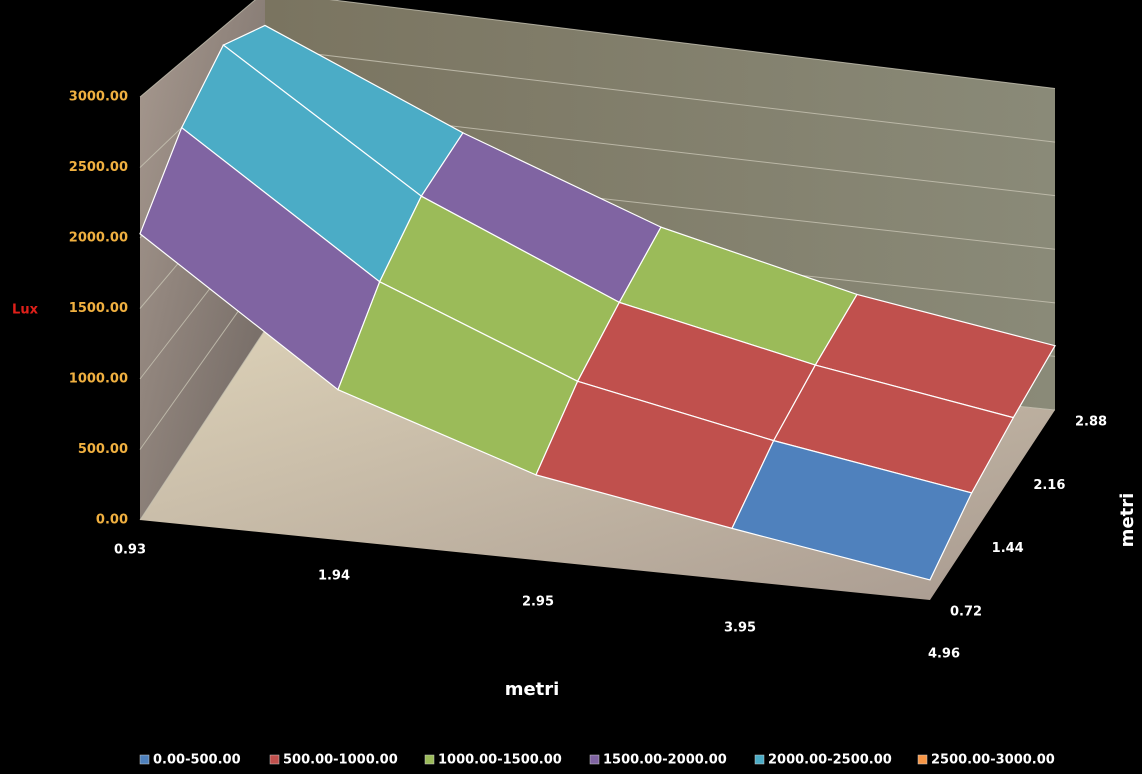 The width and height of the screenshot is (1142, 774). I want to click on value-axis-title: Lux, so click(25, 310).